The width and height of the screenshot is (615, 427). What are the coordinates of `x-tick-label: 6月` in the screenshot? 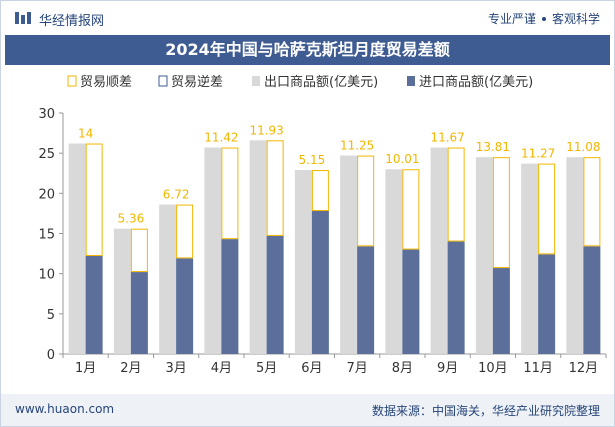 It's located at (311, 368).